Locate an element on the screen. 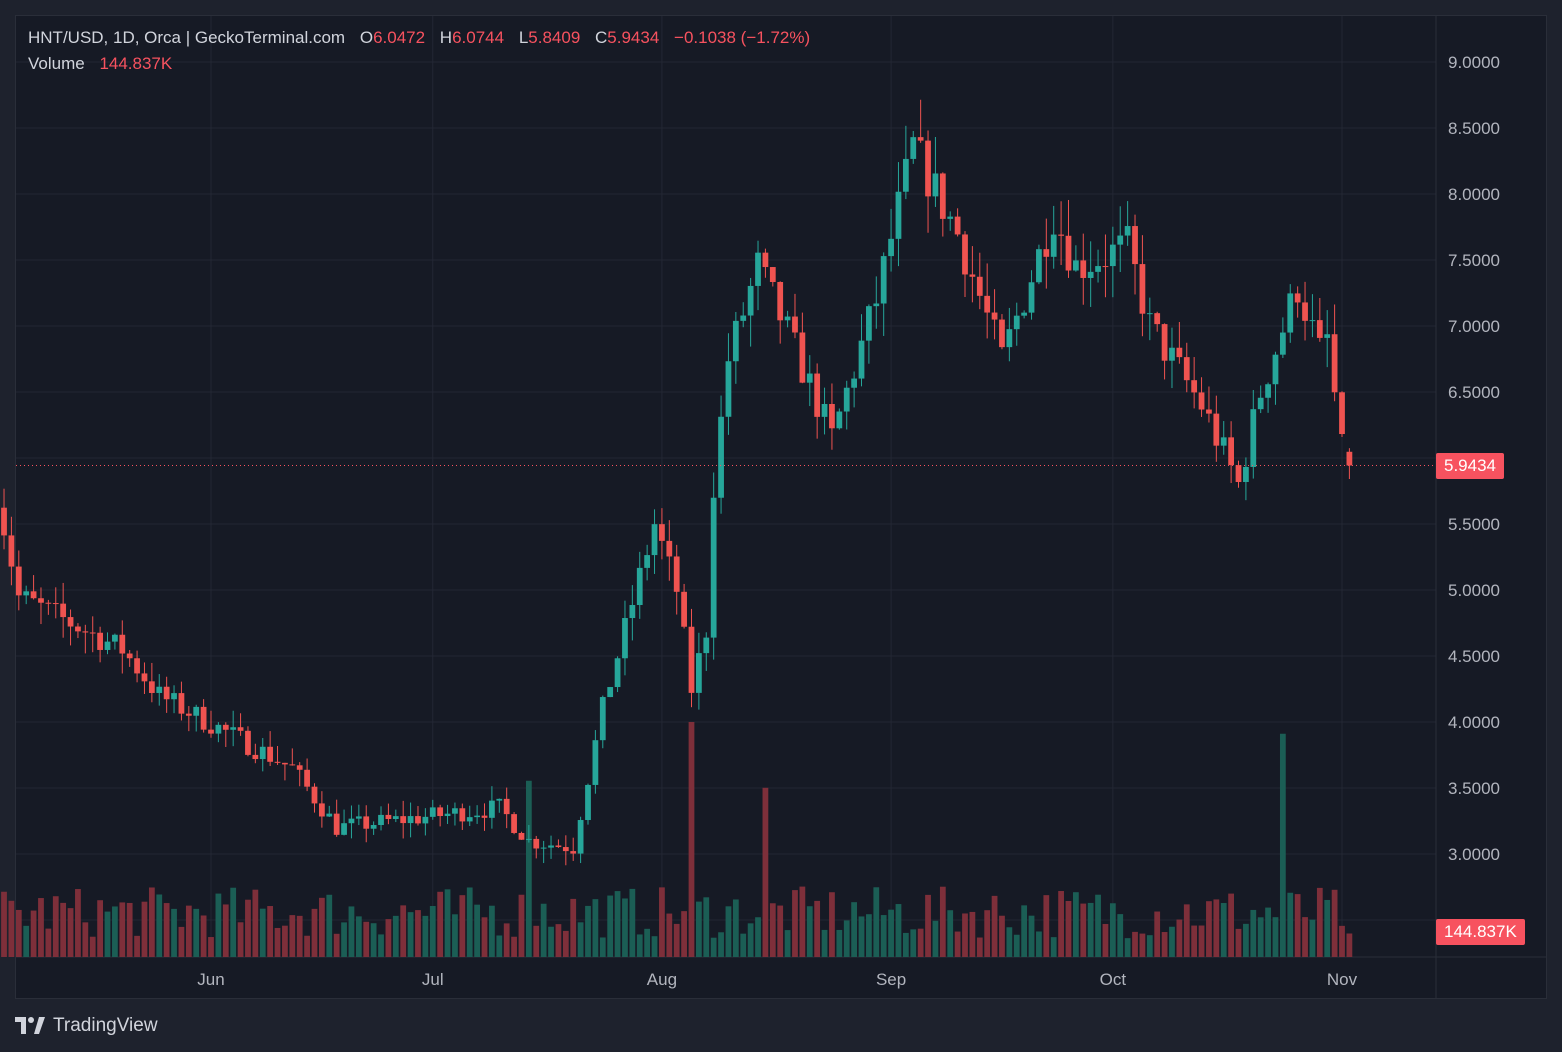 The width and height of the screenshot is (1562, 1052). price-axis-label: 7.0000 is located at coordinates (1474, 326).